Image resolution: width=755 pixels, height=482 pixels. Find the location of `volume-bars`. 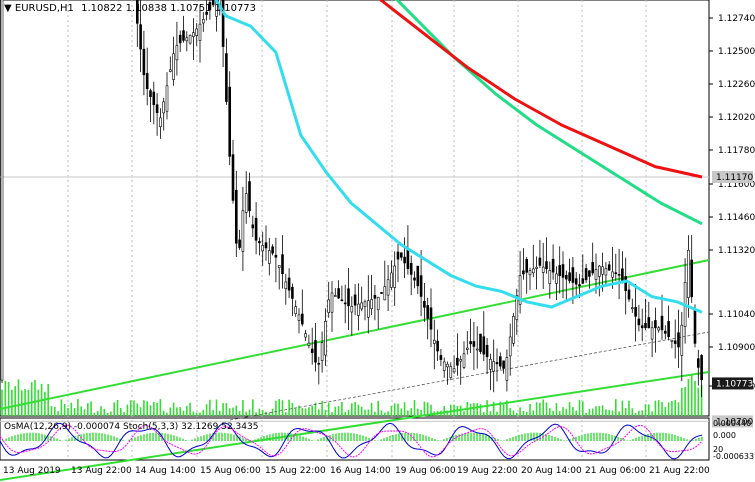

volume-bars is located at coordinates (352, 395).